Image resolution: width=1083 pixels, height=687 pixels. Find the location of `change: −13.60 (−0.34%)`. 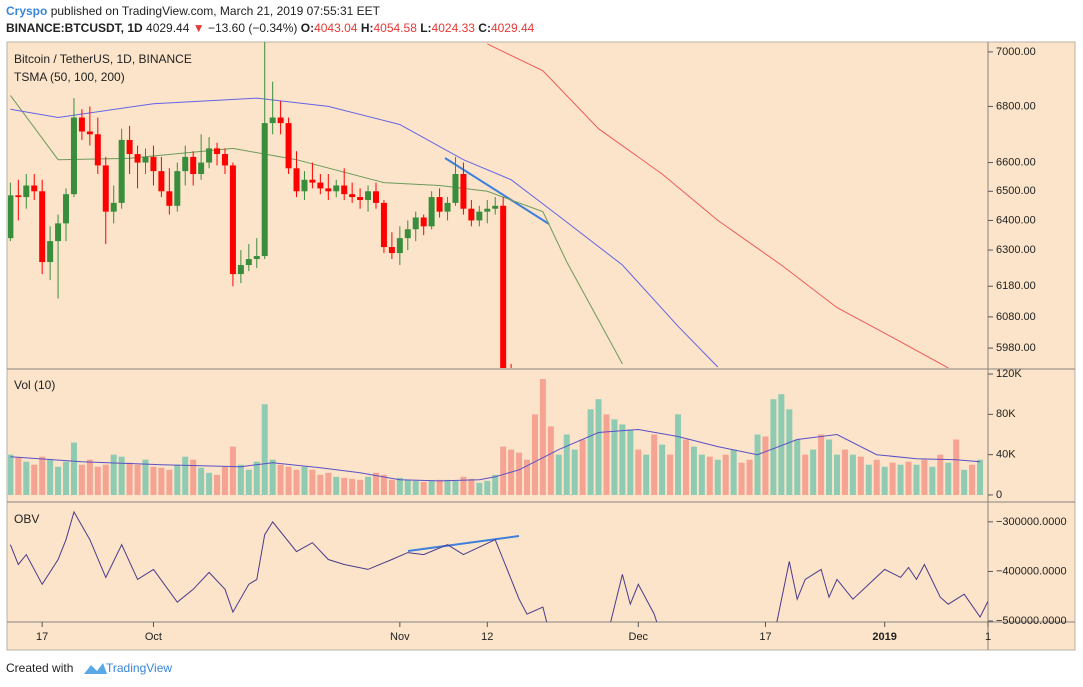

change: −13.60 (−0.34%) is located at coordinates (252, 28).